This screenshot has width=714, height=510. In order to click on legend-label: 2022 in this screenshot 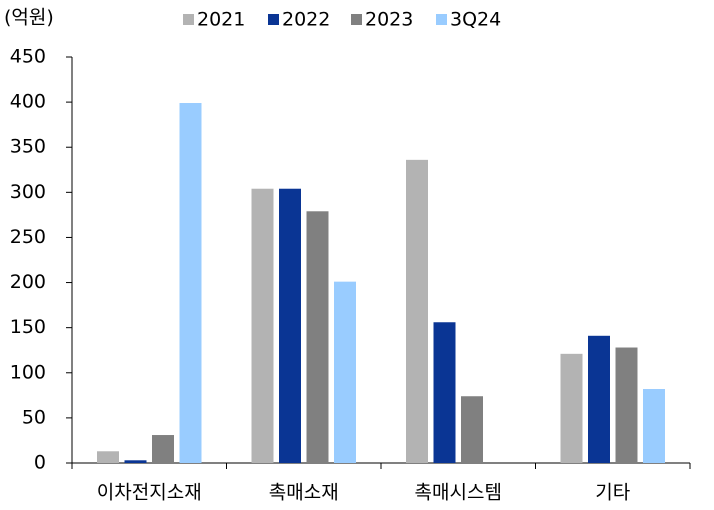, I will do `click(306, 20)`.